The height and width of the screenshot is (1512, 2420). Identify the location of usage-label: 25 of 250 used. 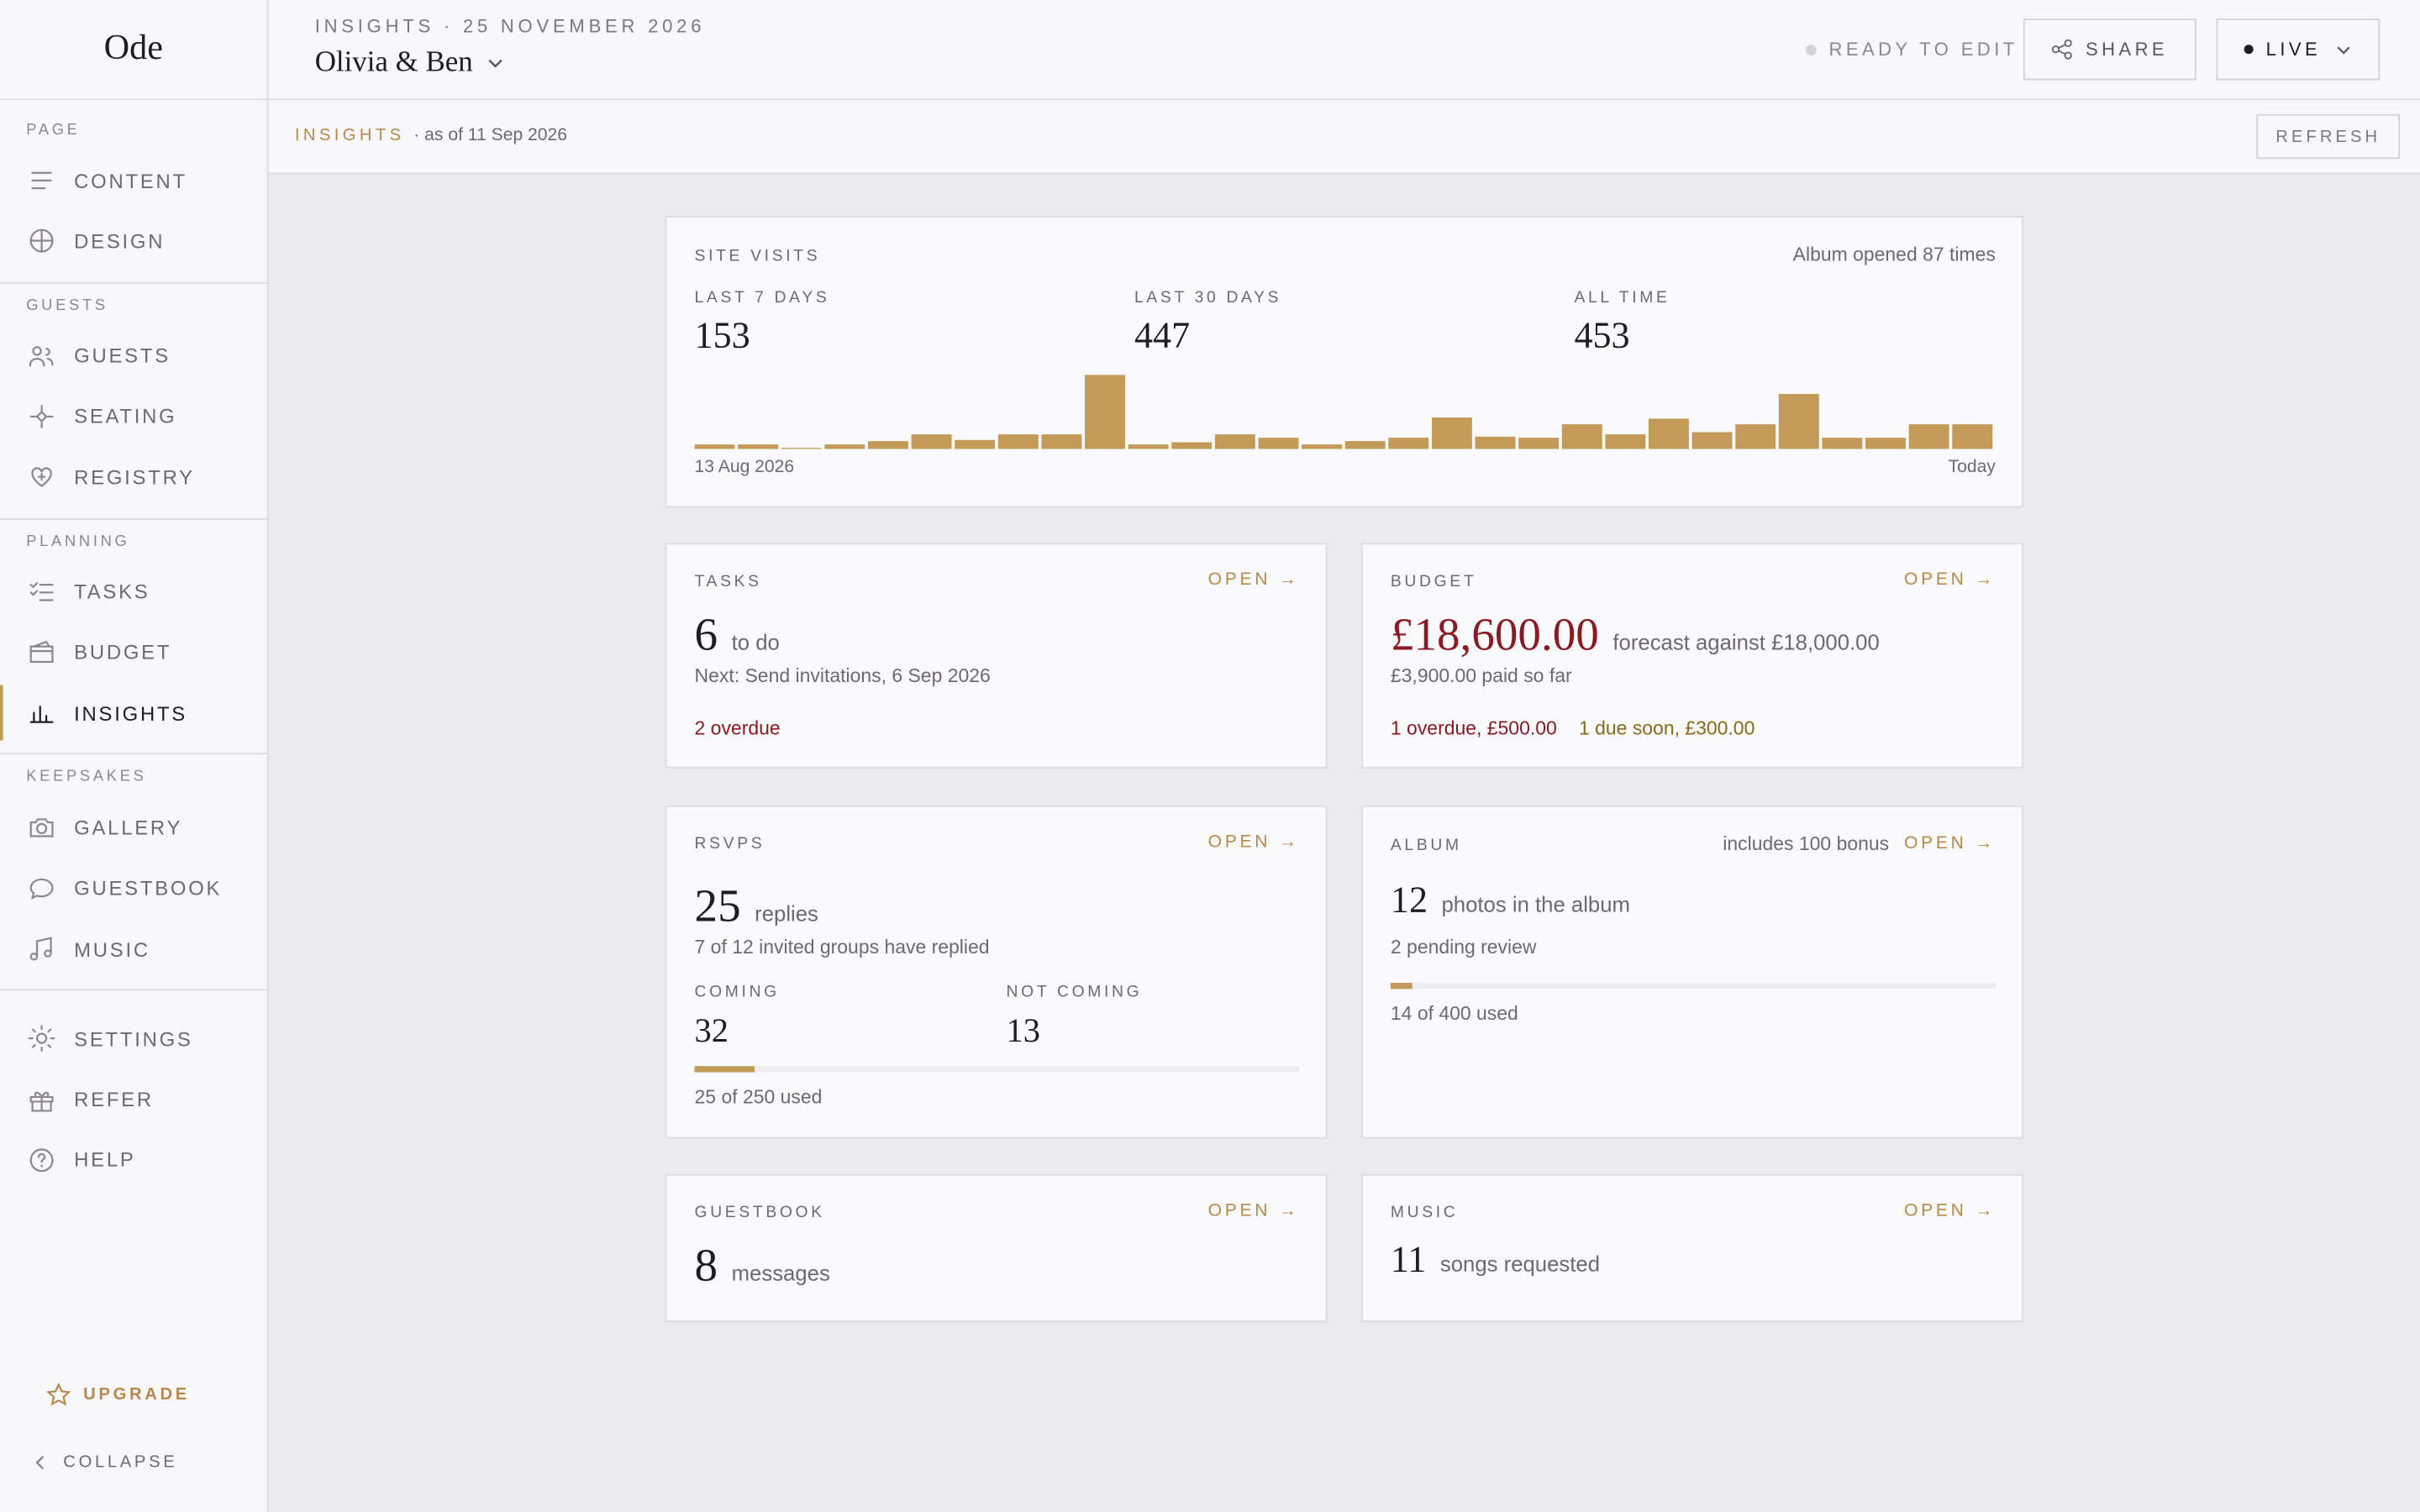
(758, 1097).